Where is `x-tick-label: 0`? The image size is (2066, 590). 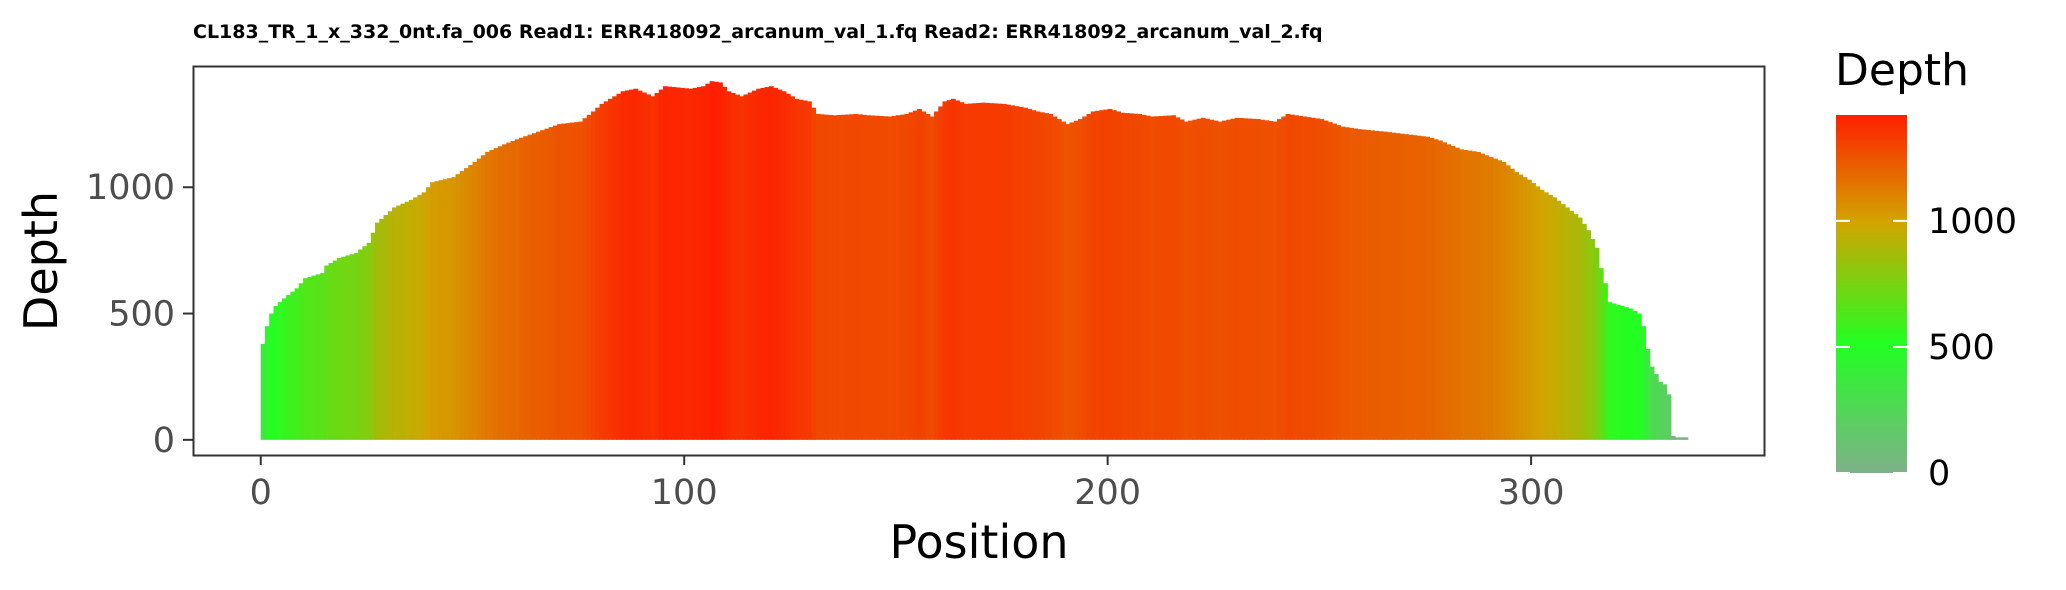
x-tick-label: 0 is located at coordinates (261, 493).